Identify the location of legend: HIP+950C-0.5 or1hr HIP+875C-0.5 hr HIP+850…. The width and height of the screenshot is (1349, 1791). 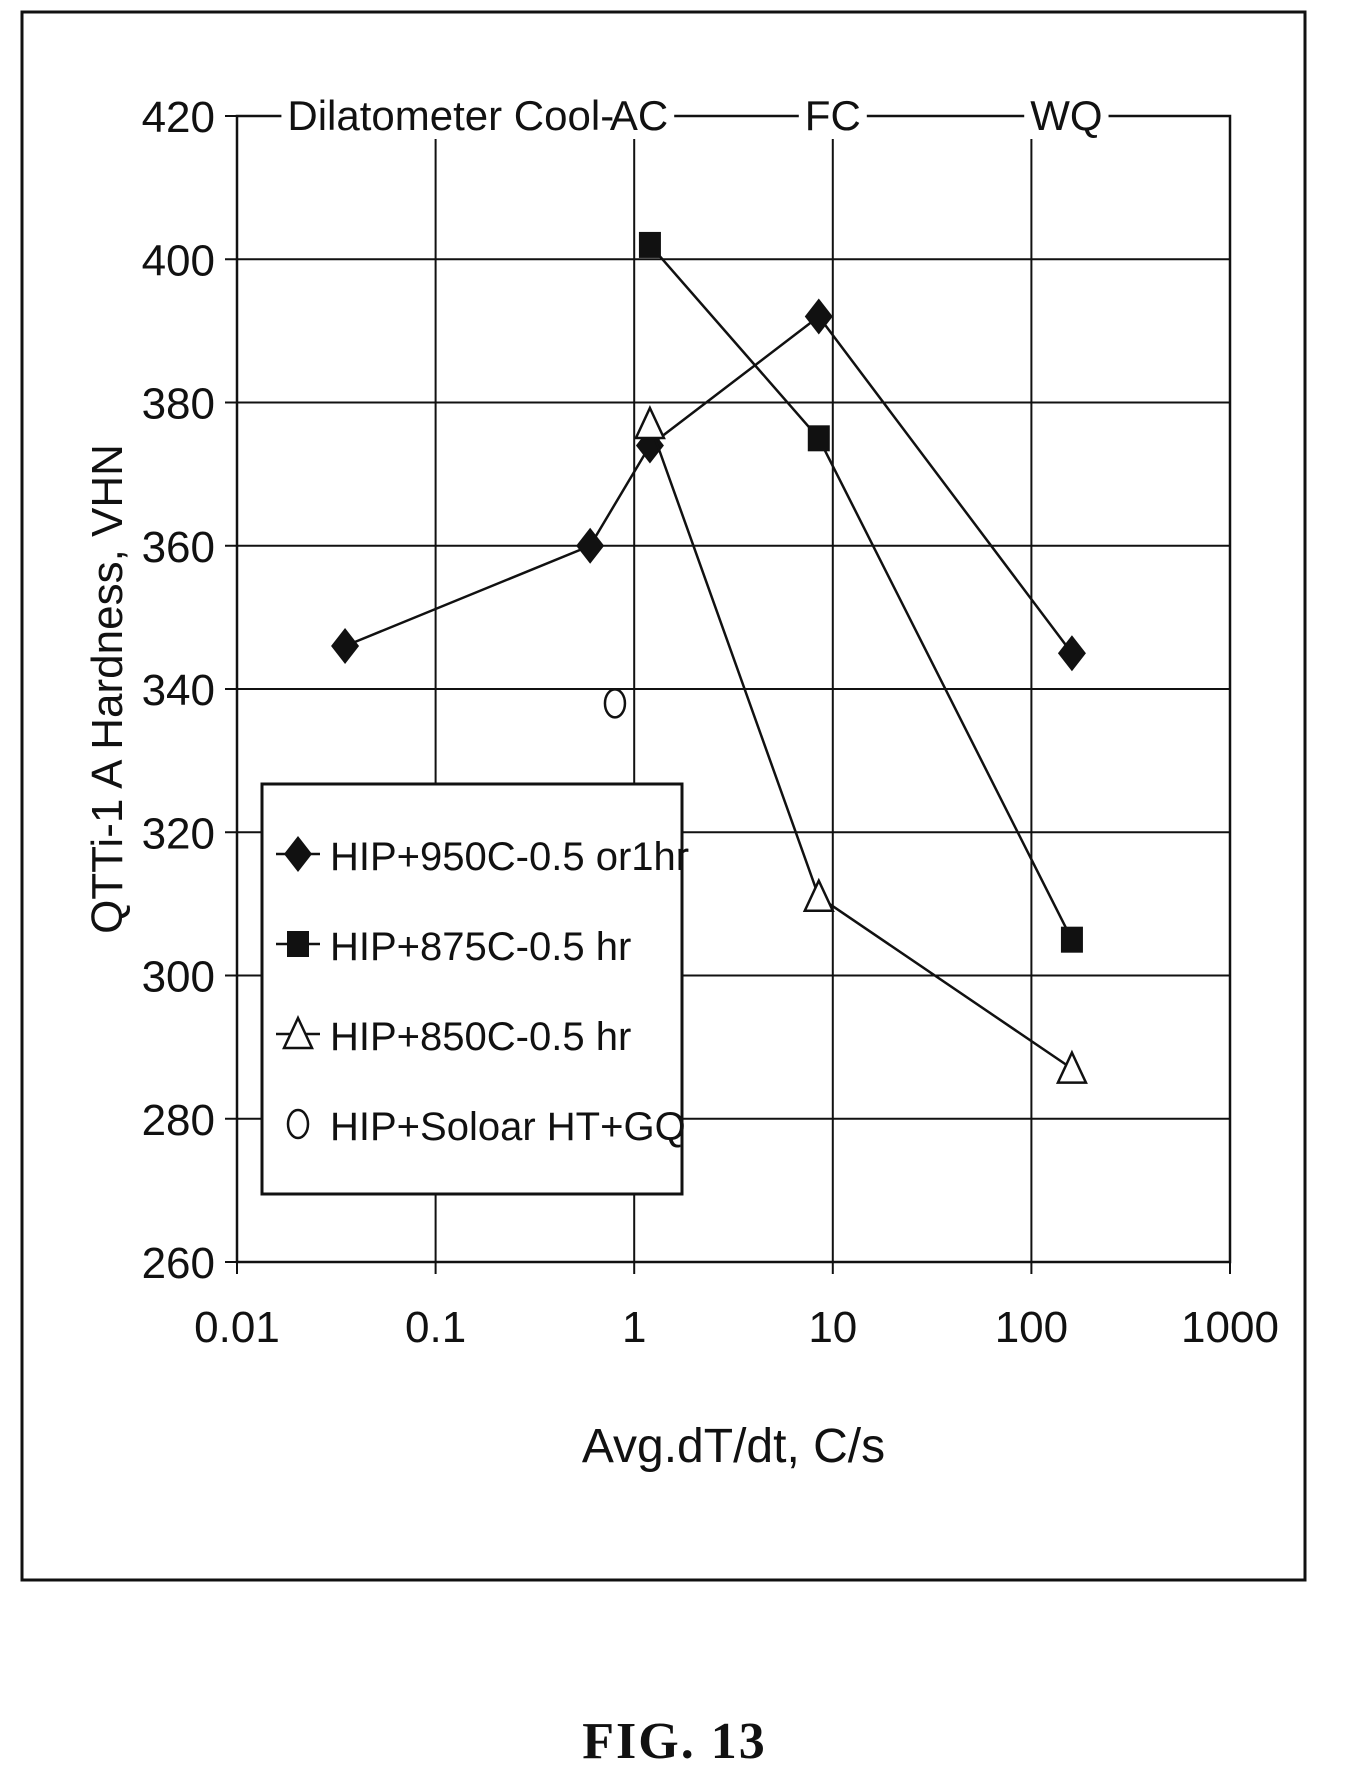
(474, 989).